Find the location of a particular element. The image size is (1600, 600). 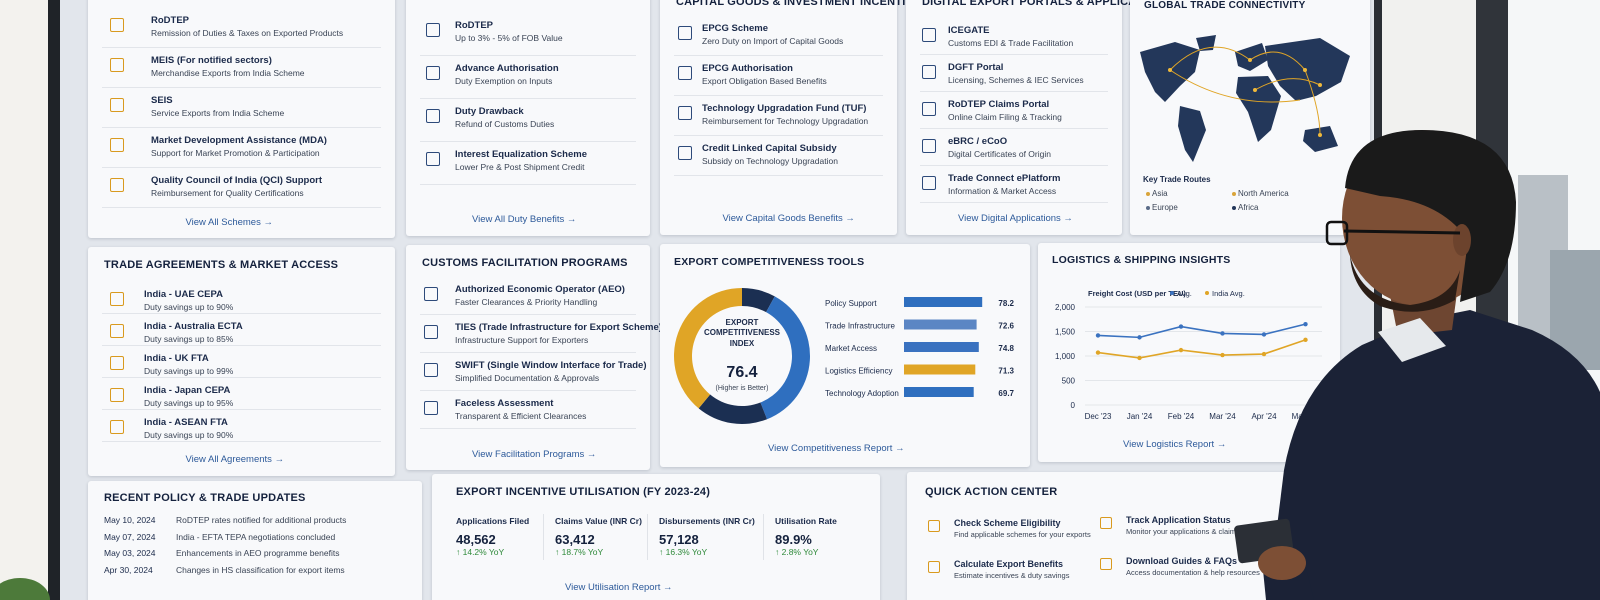

bar-label: Trade Infrastructure is located at coordinates (860, 326).